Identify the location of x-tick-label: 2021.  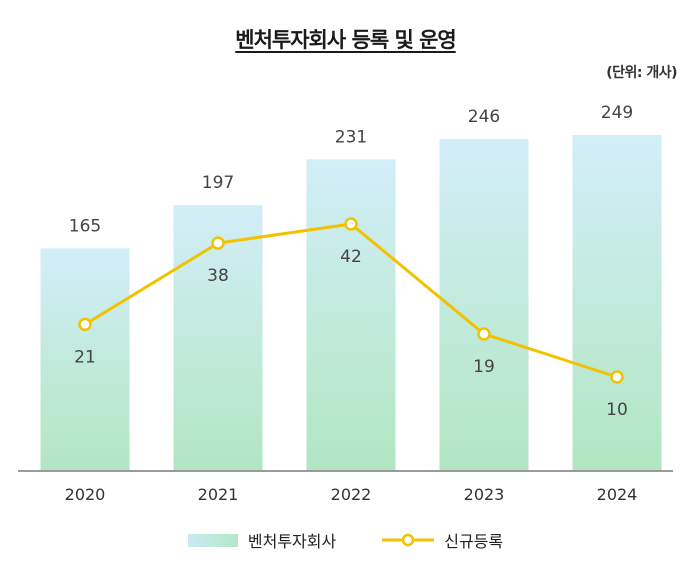
(218, 494).